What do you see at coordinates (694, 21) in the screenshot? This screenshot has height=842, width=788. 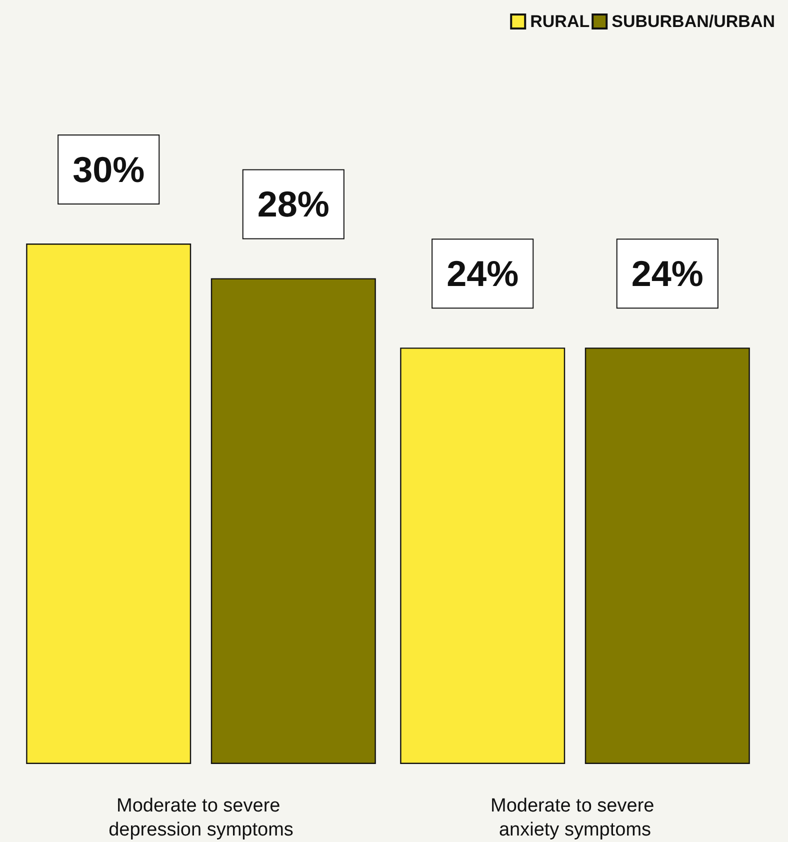 I see `legend-label: SUBURBAN/URBAN` at bounding box center [694, 21].